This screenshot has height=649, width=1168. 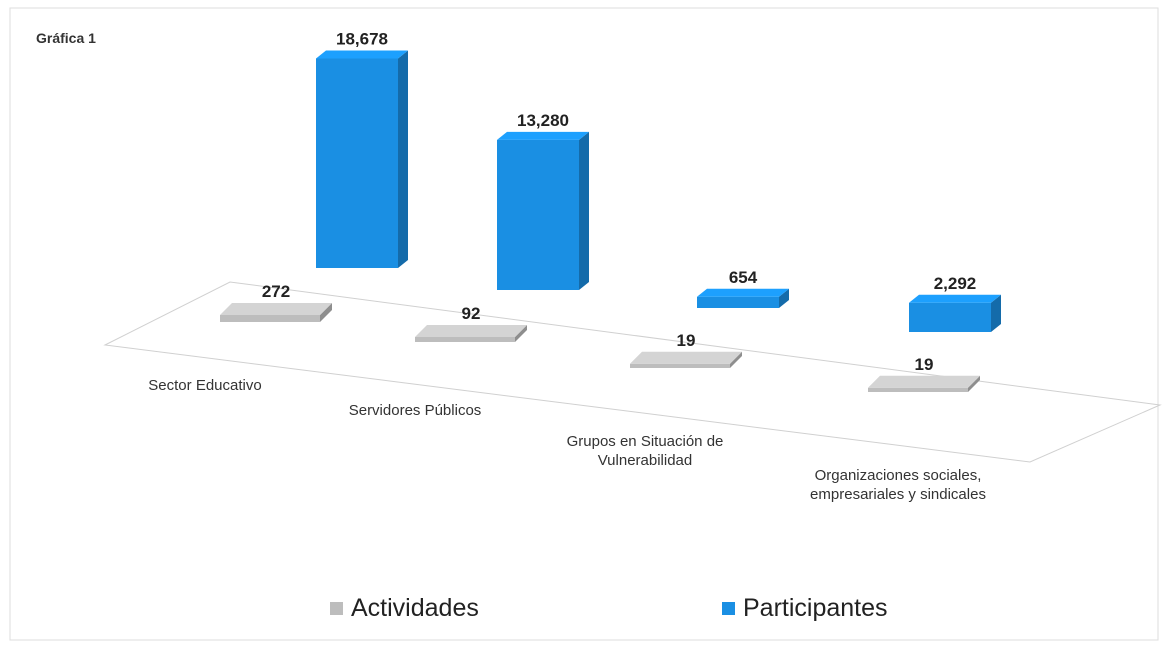 What do you see at coordinates (743, 277) in the screenshot?
I see `value-label: 654` at bounding box center [743, 277].